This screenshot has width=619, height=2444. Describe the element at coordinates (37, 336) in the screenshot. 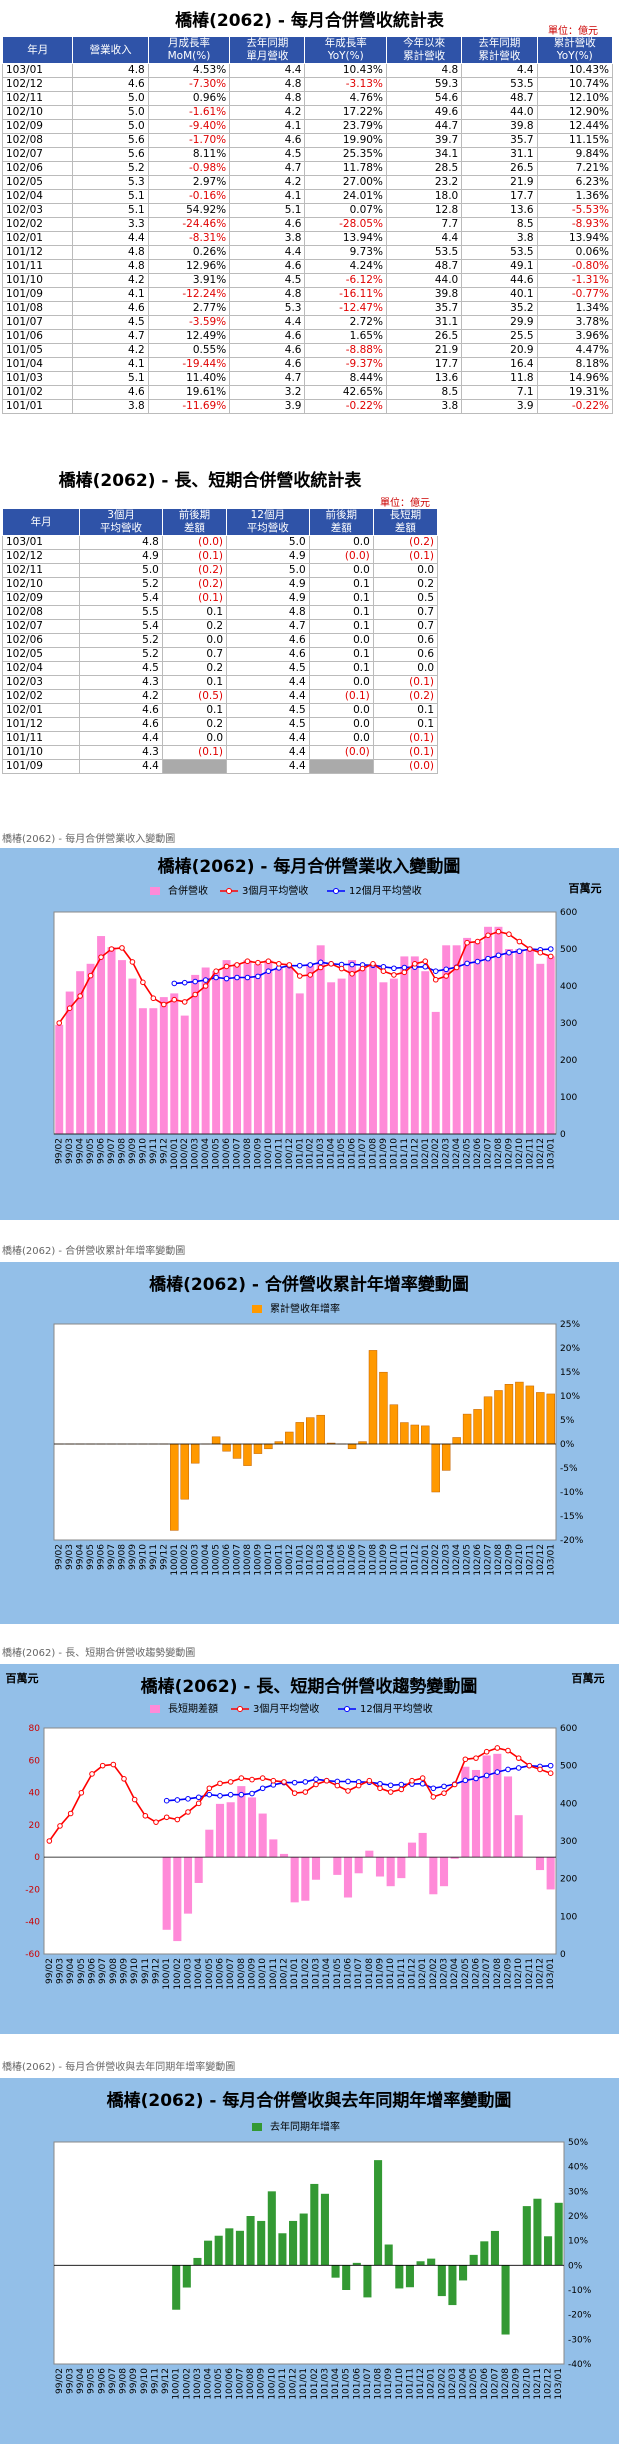

I see `row-month-cell: 101/06` at that location.